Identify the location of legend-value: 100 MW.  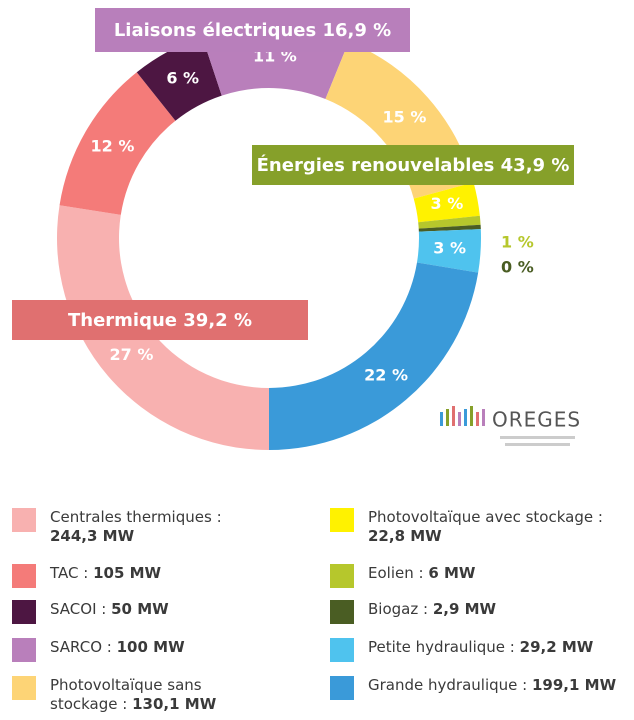
(150, 647).